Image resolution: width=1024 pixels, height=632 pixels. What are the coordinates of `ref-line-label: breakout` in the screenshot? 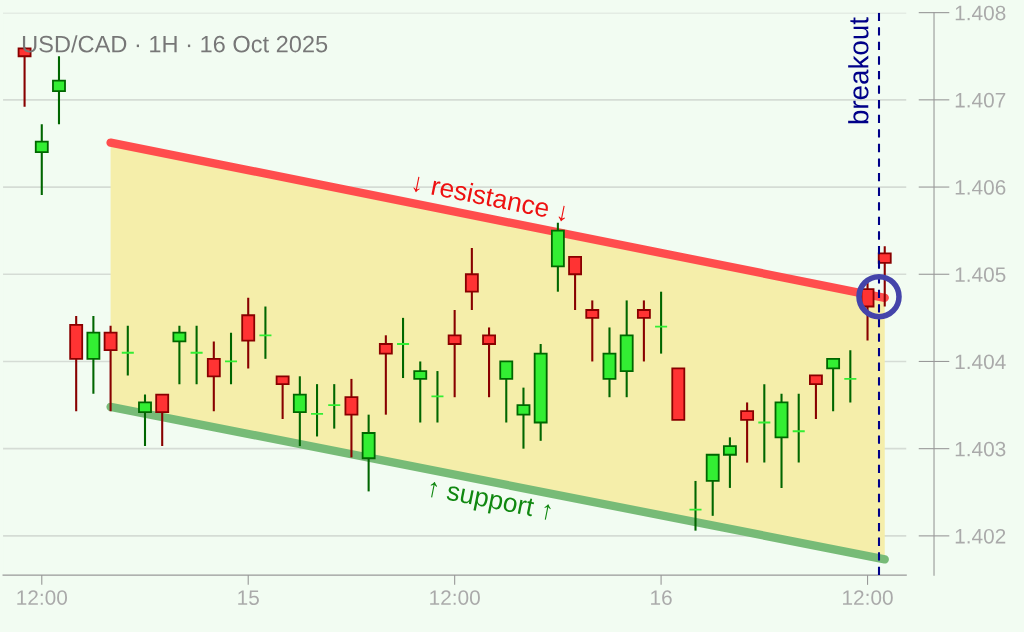 It's located at (858, 70).